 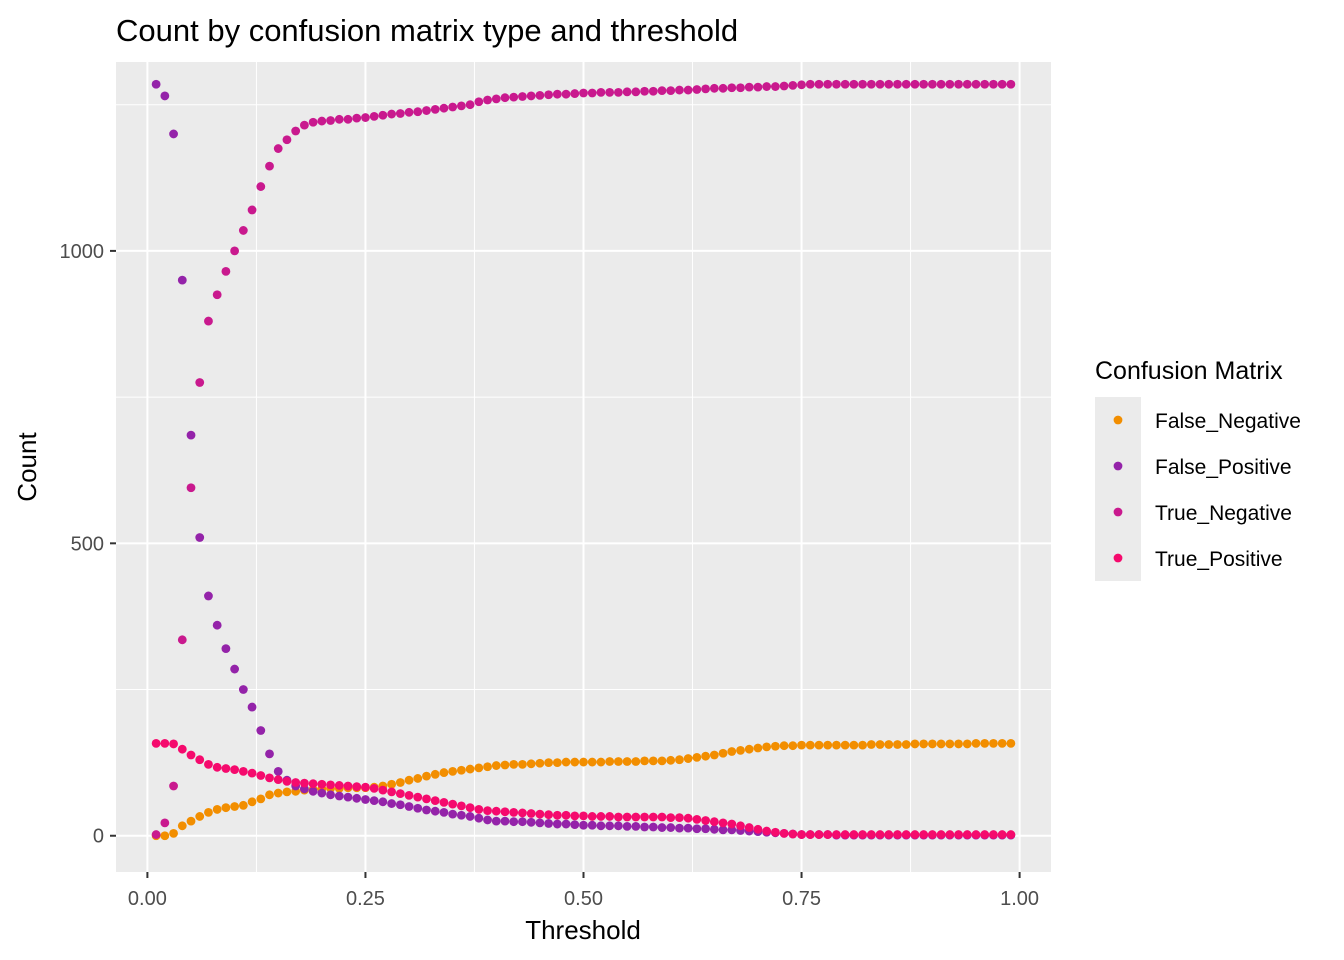 What do you see at coordinates (98, 837) in the screenshot?
I see `y-tick-label: 0` at bounding box center [98, 837].